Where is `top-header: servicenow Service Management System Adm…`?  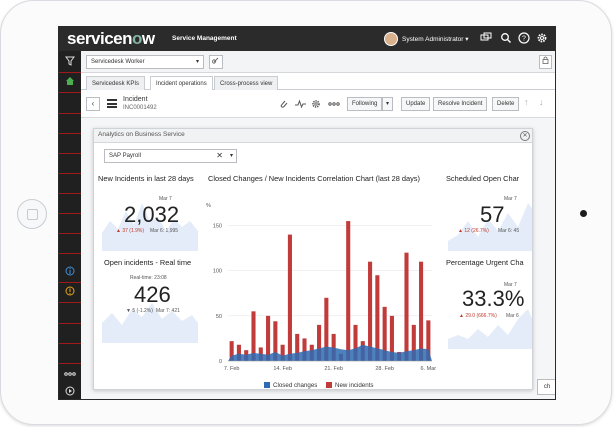
top-header: servicenow Service Management System Adm… is located at coordinates (307, 39).